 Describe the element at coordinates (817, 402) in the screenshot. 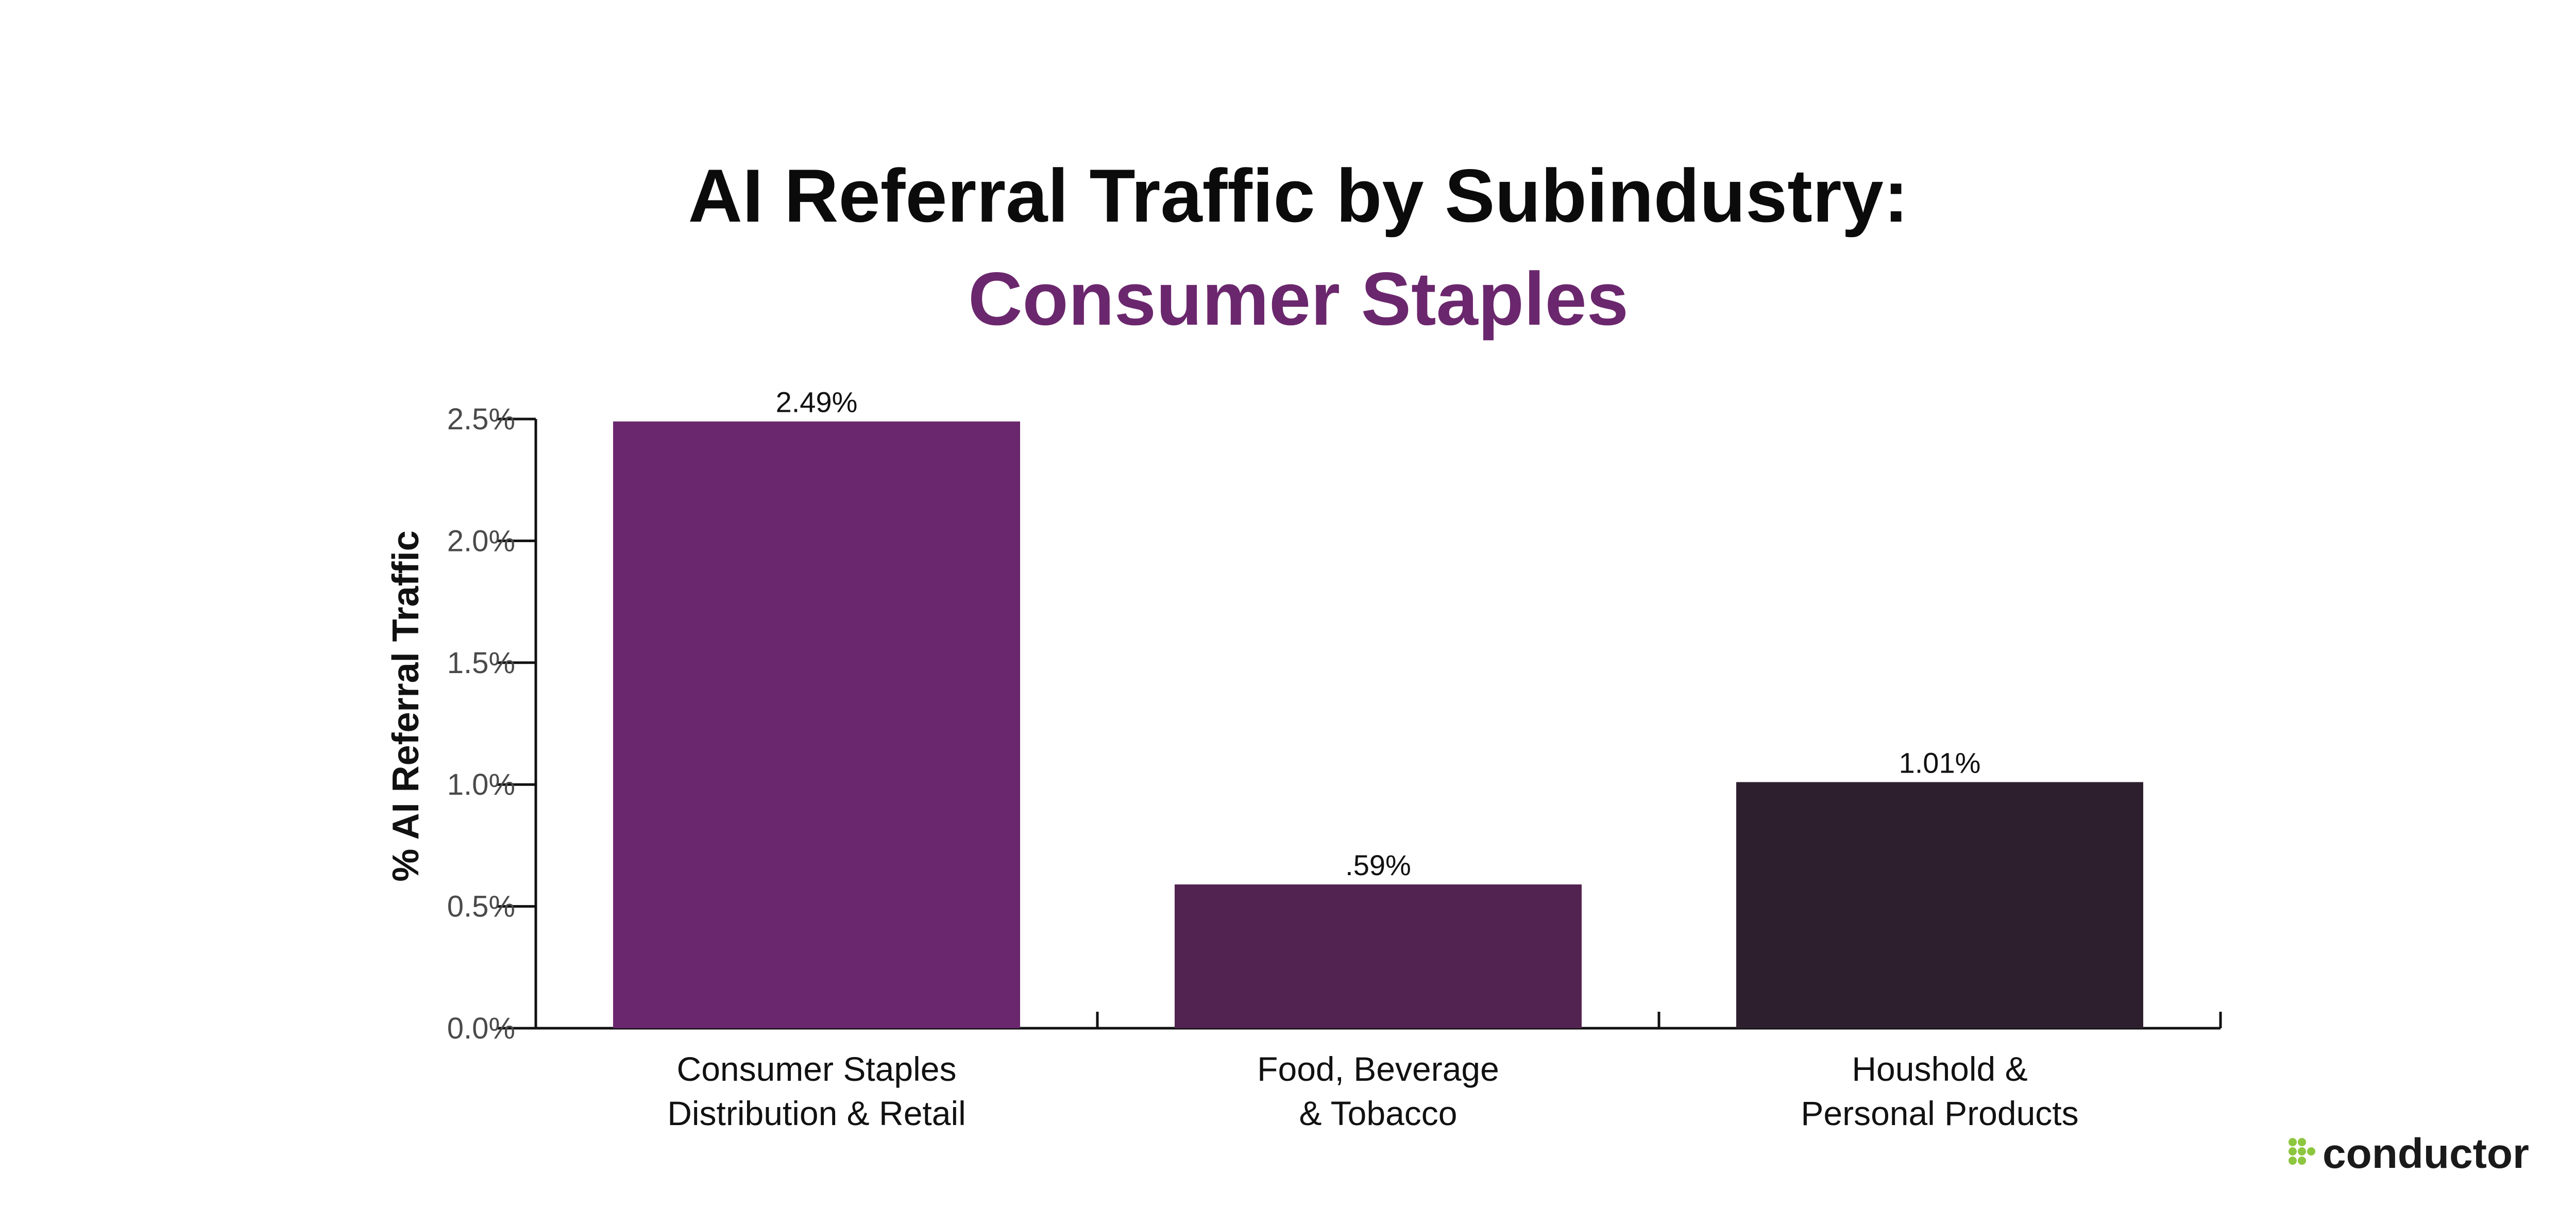

I see `bar-value-label: 2.49%` at that location.